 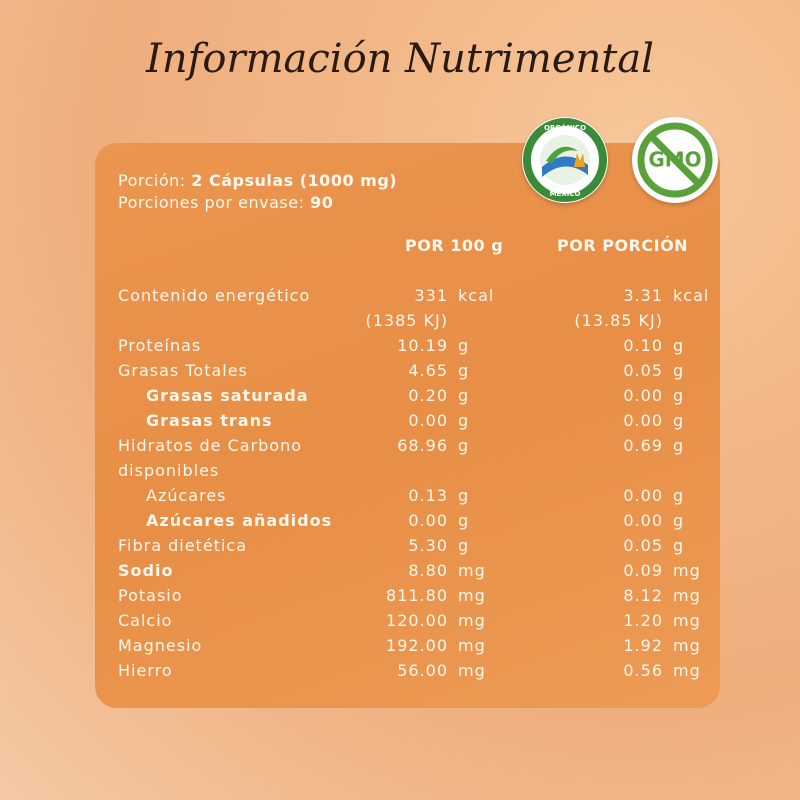 What do you see at coordinates (186, 495) in the screenshot?
I see `nutrient-name: Azúcares` at bounding box center [186, 495].